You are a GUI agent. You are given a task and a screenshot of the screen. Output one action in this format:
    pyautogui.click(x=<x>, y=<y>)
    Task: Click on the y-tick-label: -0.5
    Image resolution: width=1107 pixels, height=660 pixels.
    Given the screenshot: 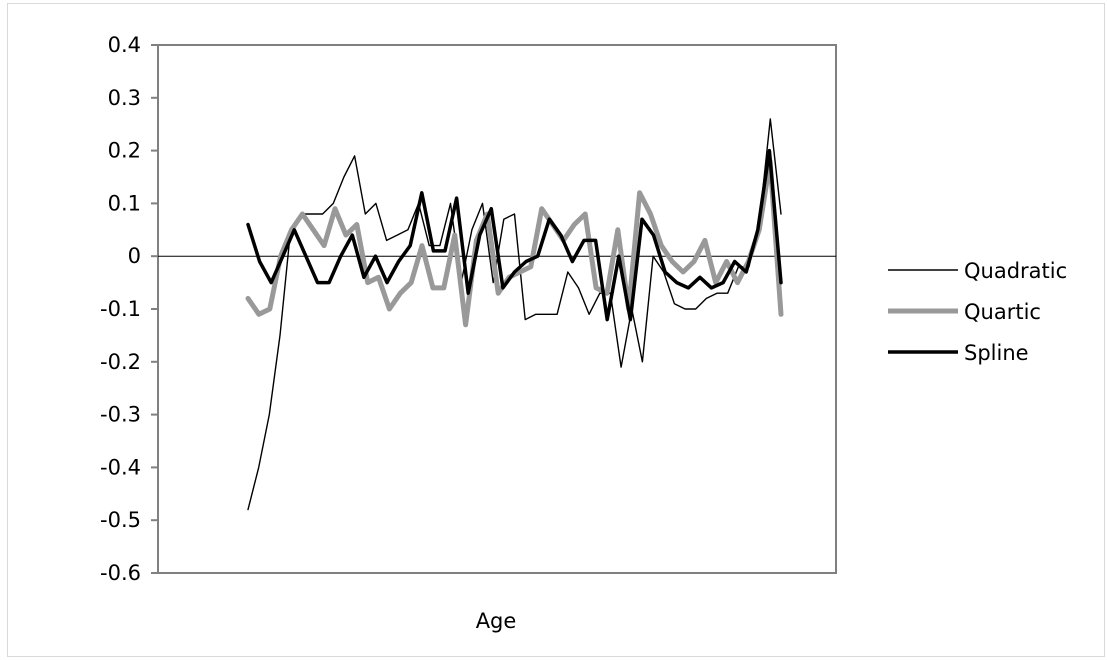 What is the action you would take?
    pyautogui.click(x=120, y=520)
    